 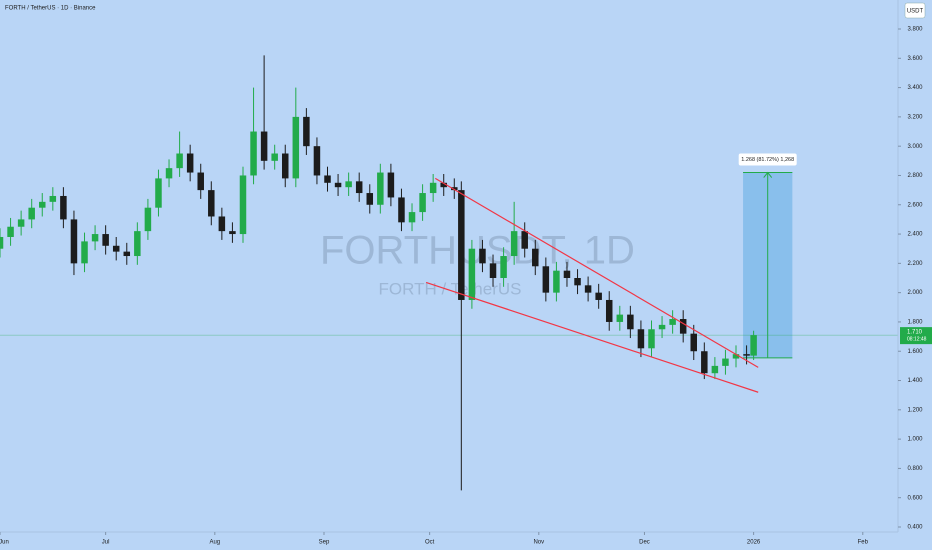 I want to click on y-tick-label: 0.800, so click(x=915, y=469).